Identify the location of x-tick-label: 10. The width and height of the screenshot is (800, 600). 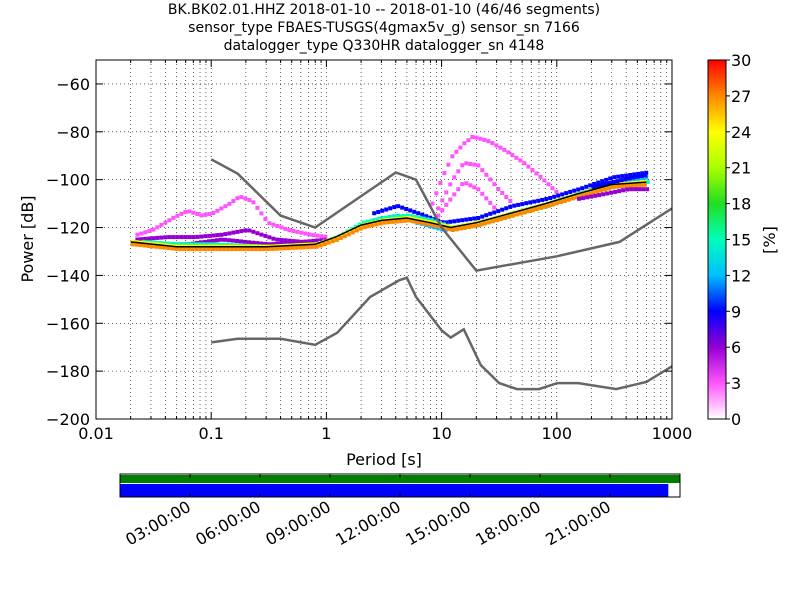
(441, 433).